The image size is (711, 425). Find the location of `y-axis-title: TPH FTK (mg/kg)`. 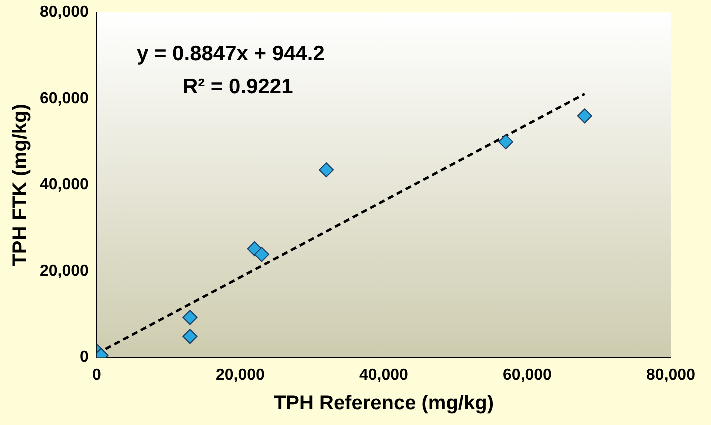

y-axis-title: TPH FTK (mg/kg) is located at coordinates (21, 185).